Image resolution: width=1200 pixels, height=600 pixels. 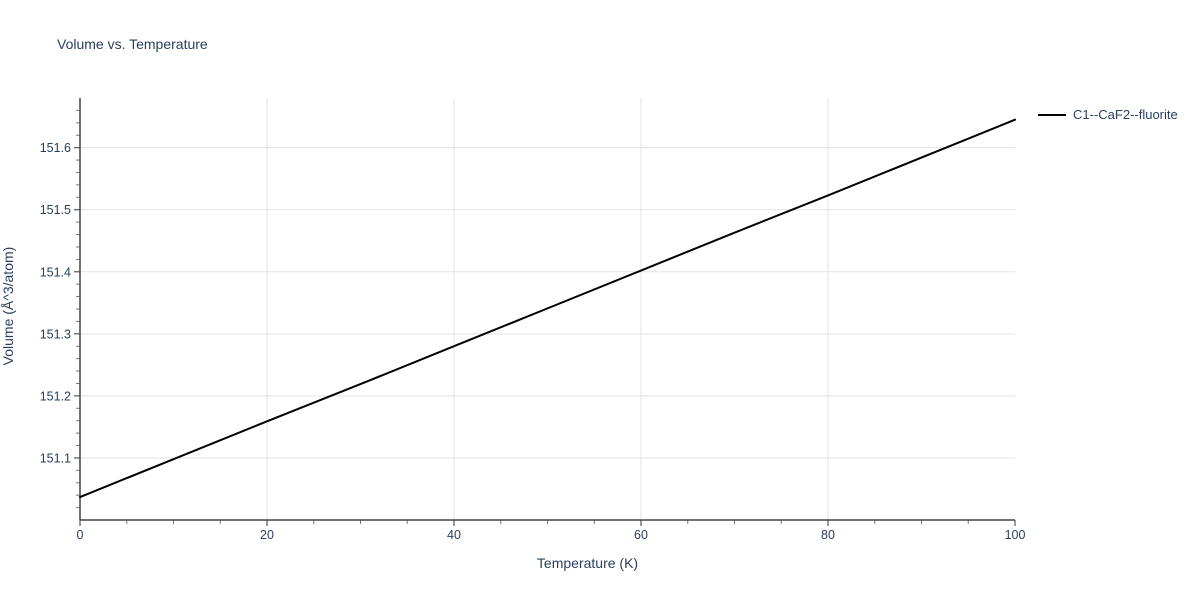 What do you see at coordinates (1125, 114) in the screenshot?
I see `legend-label: C1--CaF2--fluorite` at bounding box center [1125, 114].